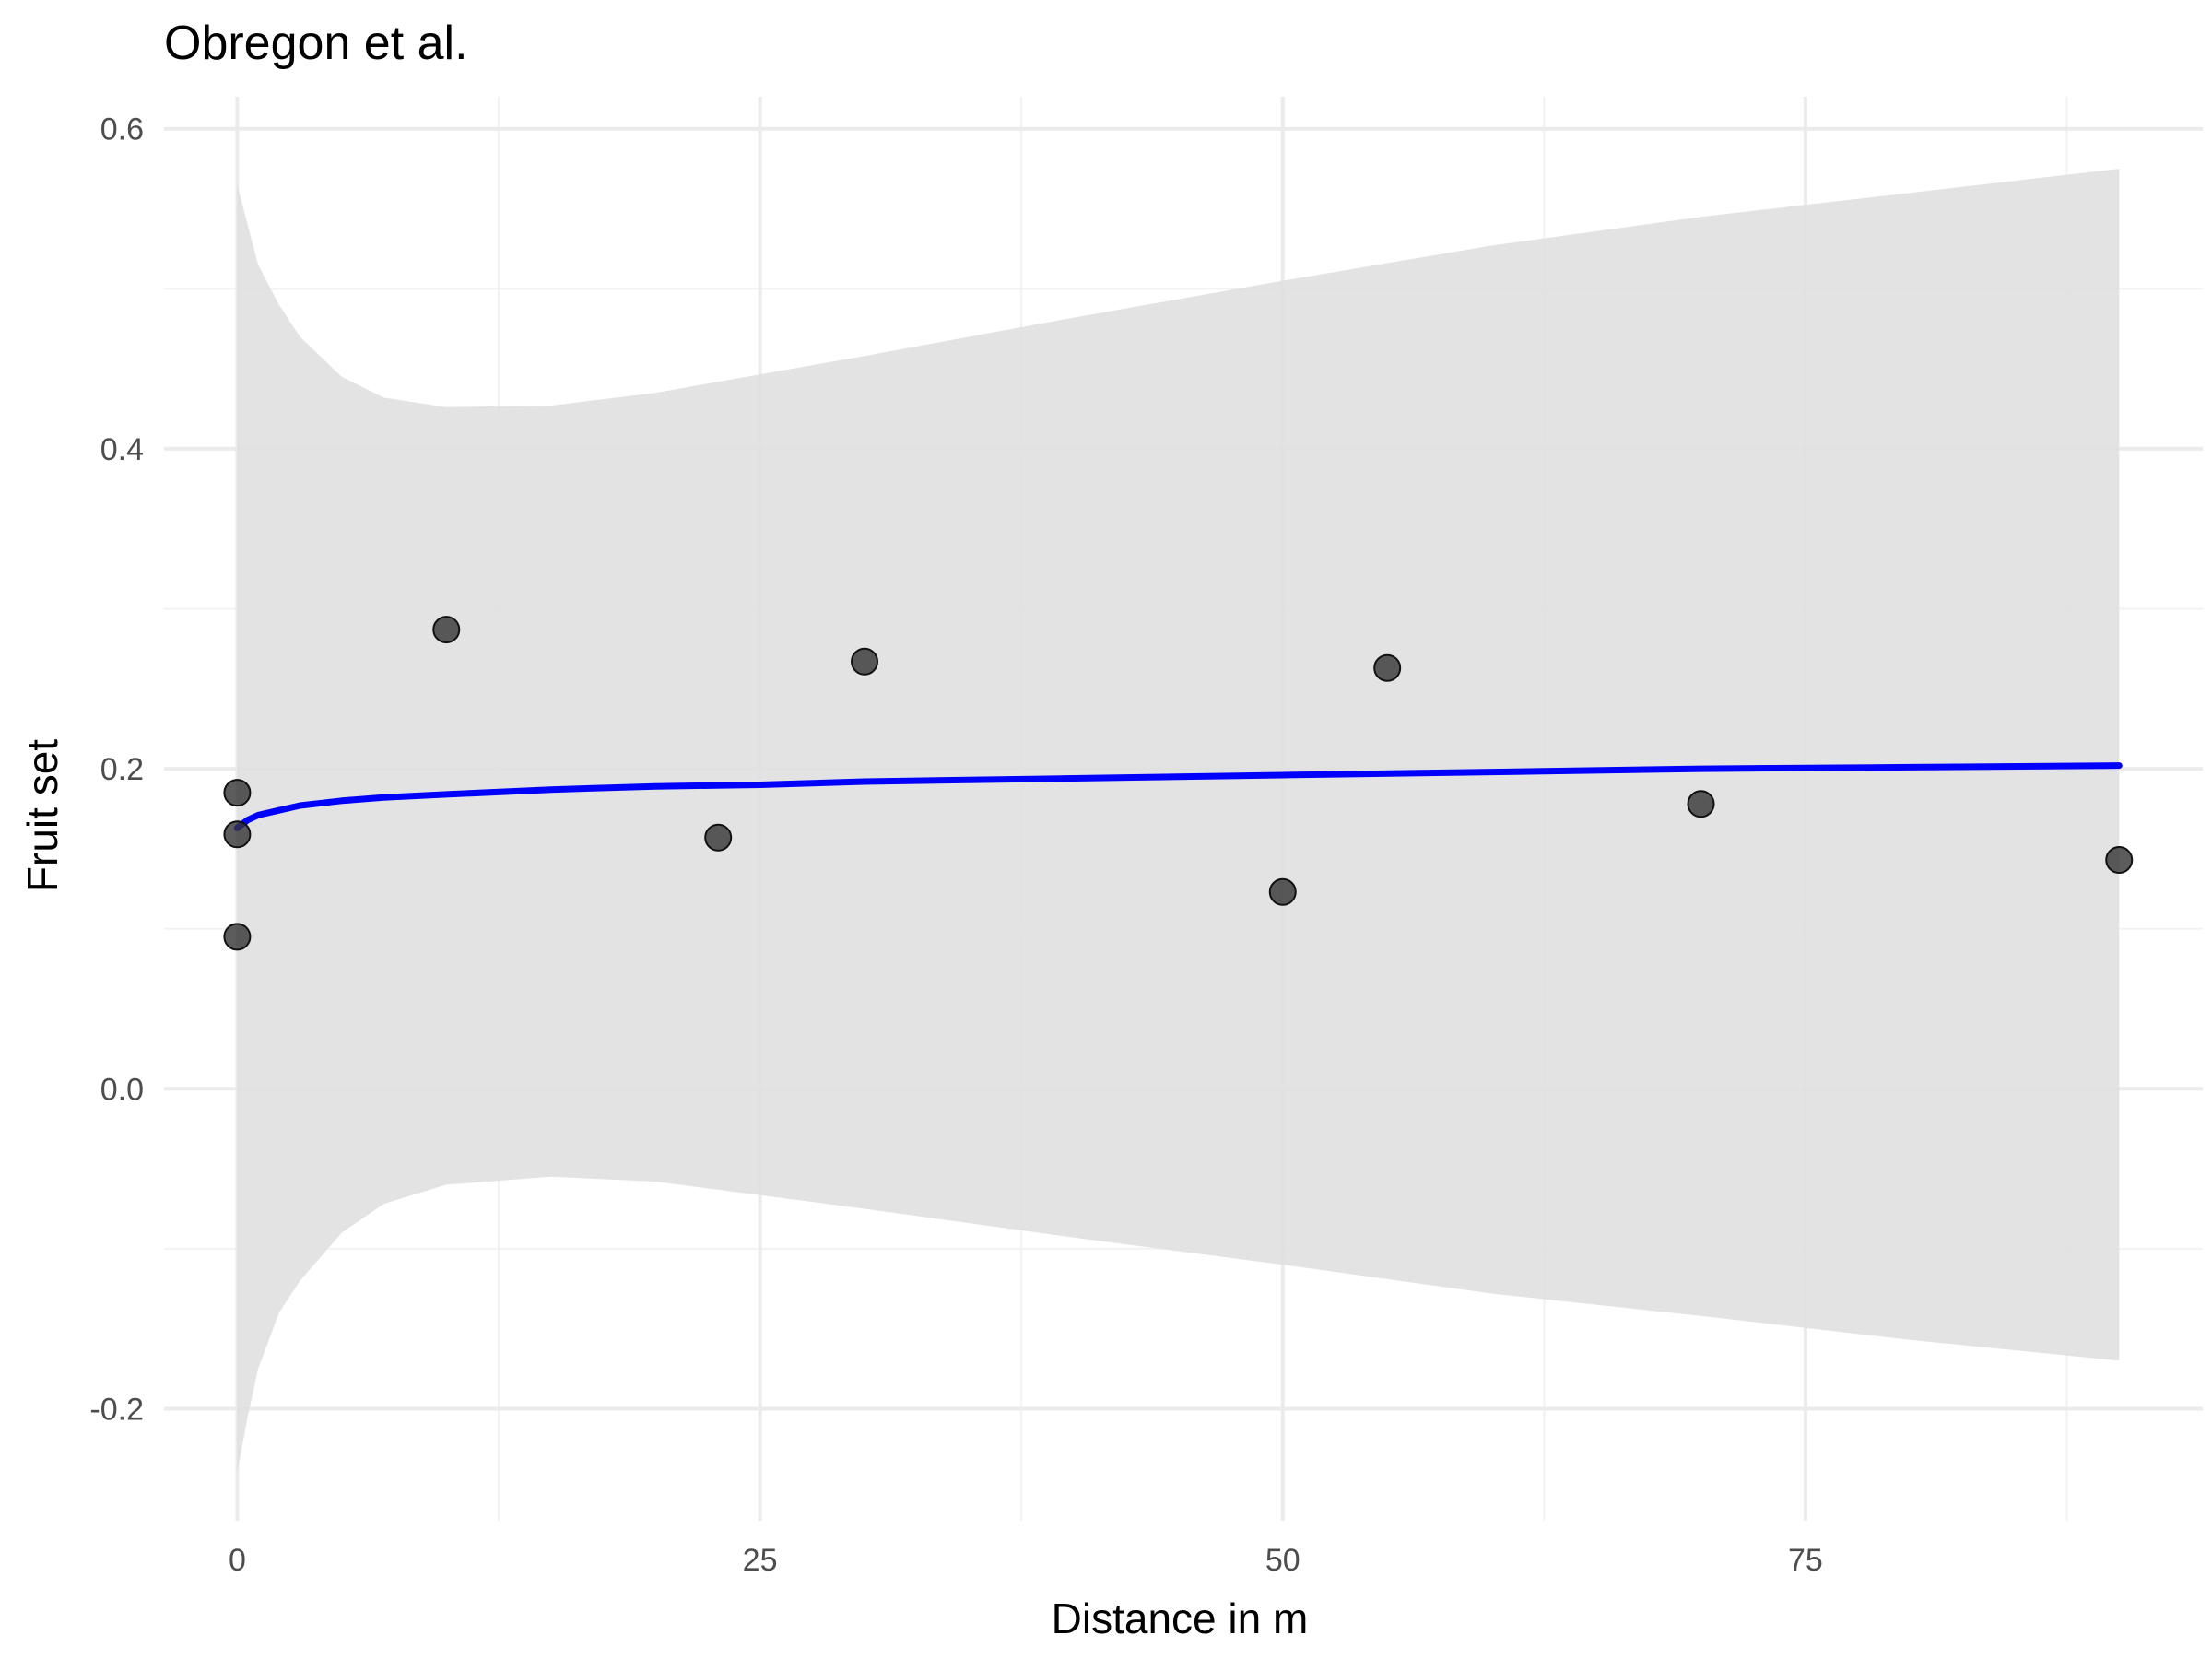 The width and height of the screenshot is (2212, 1659). What do you see at coordinates (1805, 1560) in the screenshot?
I see `x-tick-label: 75` at bounding box center [1805, 1560].